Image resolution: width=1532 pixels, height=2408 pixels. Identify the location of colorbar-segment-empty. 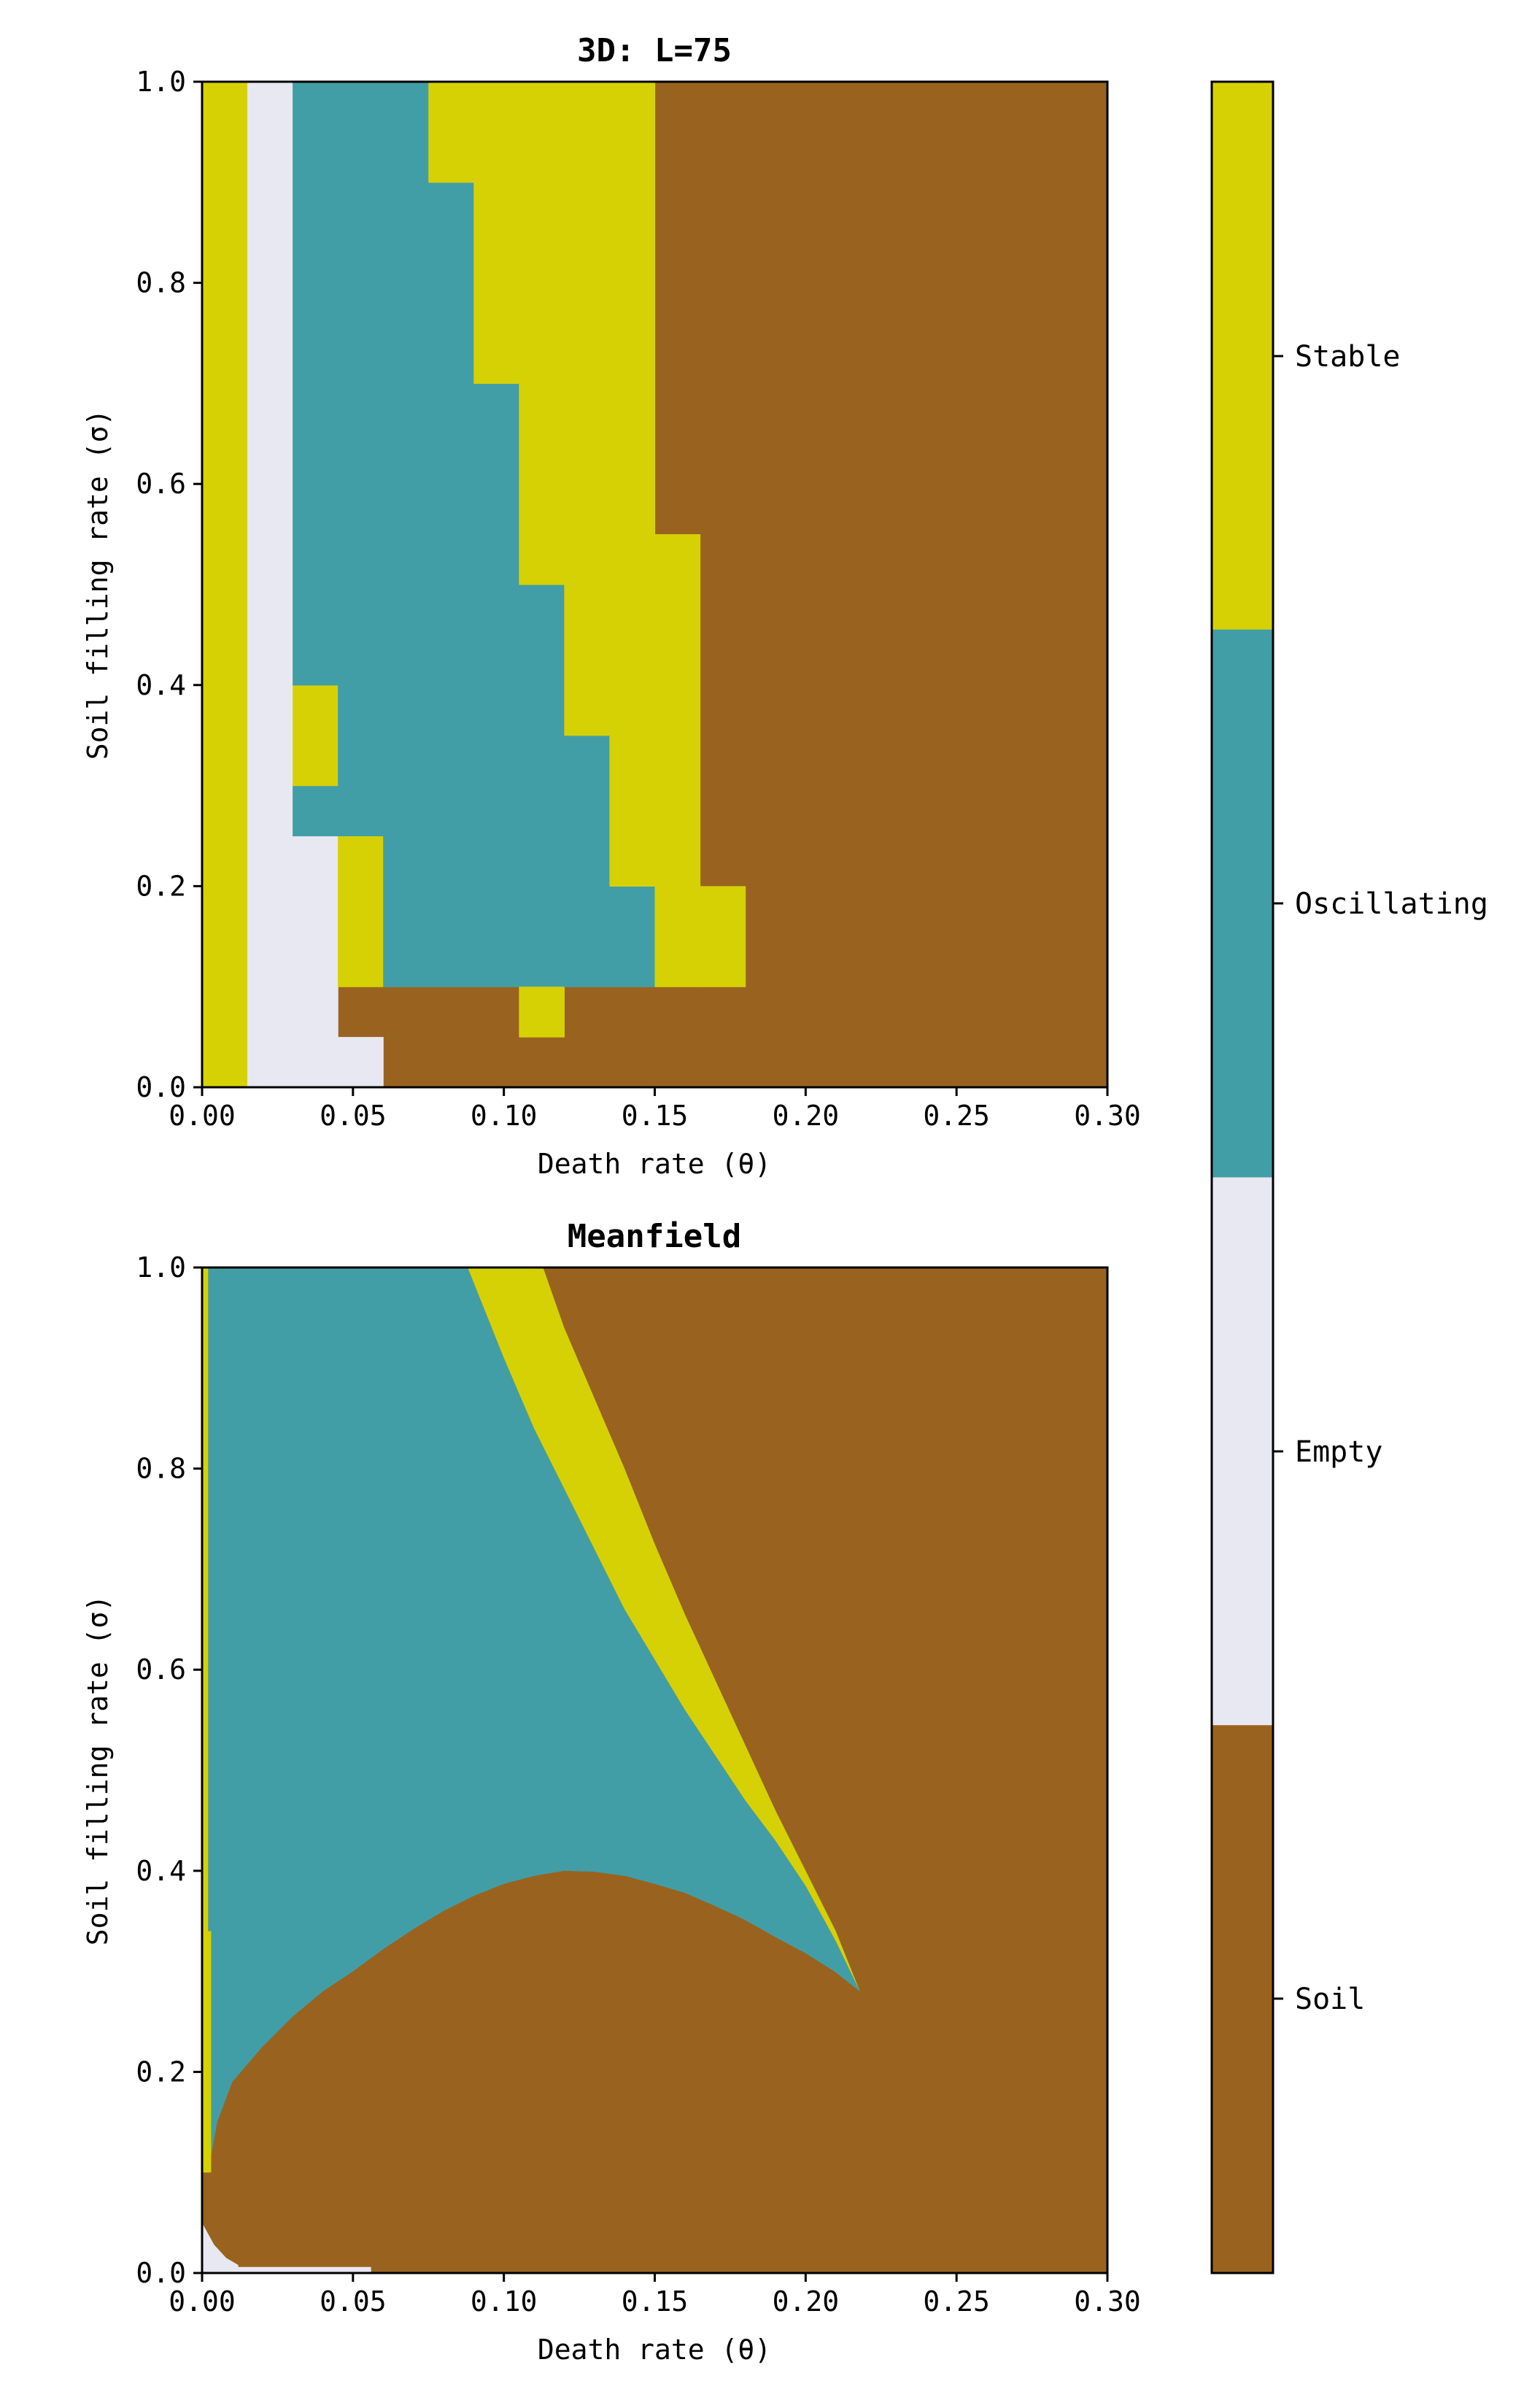
(1243, 1451).